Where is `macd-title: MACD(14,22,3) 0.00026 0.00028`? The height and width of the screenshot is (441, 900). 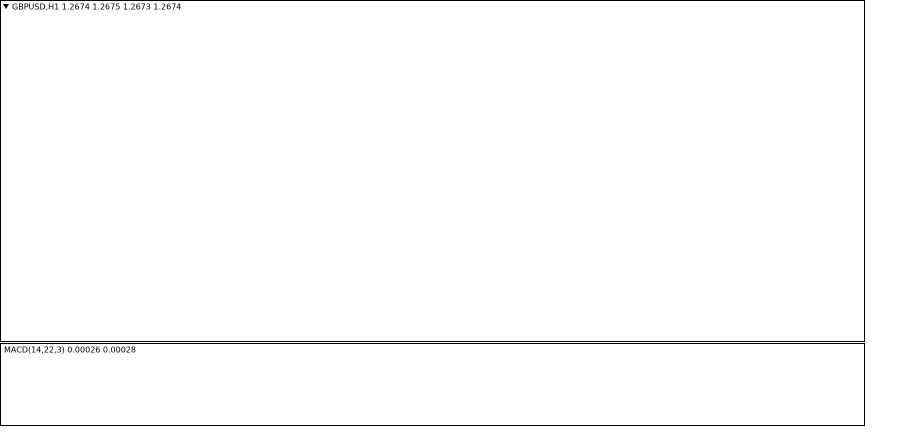 macd-title: MACD(14,22,3) 0.00026 0.00028 is located at coordinates (70, 350).